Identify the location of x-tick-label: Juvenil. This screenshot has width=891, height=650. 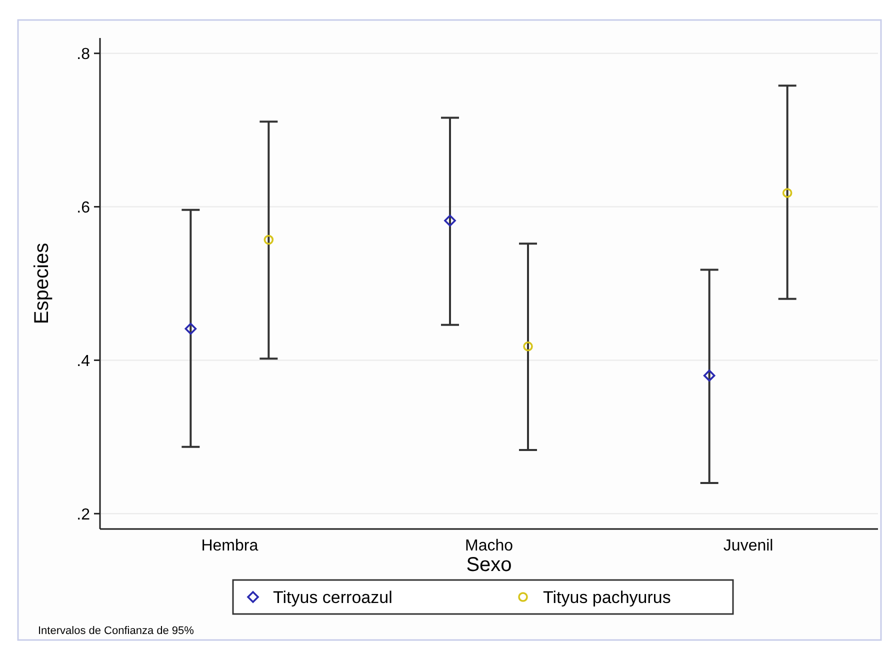
(748, 546).